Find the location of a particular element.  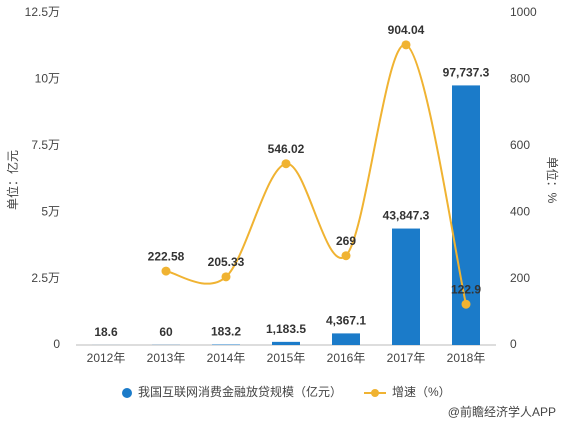

footer: @前瞻经济学人APP is located at coordinates (502, 411).